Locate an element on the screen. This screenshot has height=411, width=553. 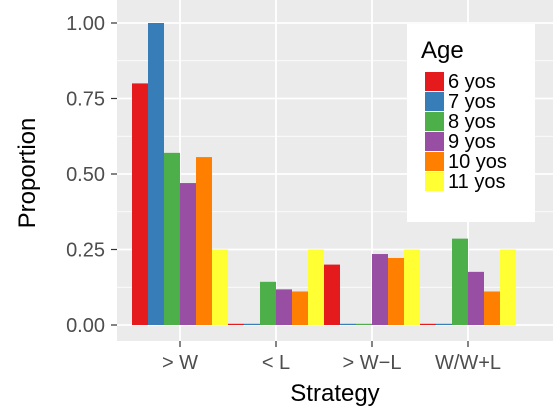
x-axis-title: Strategy is located at coordinates (334, 393).